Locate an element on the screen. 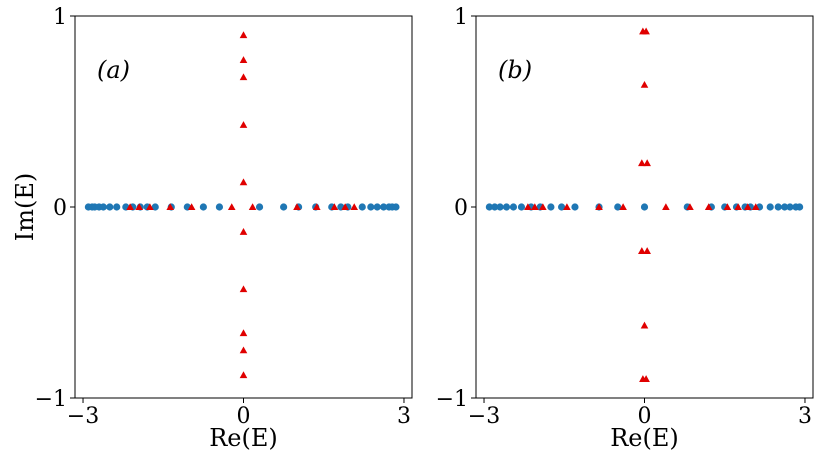  panel-label: (b) is located at coordinates (515, 70).